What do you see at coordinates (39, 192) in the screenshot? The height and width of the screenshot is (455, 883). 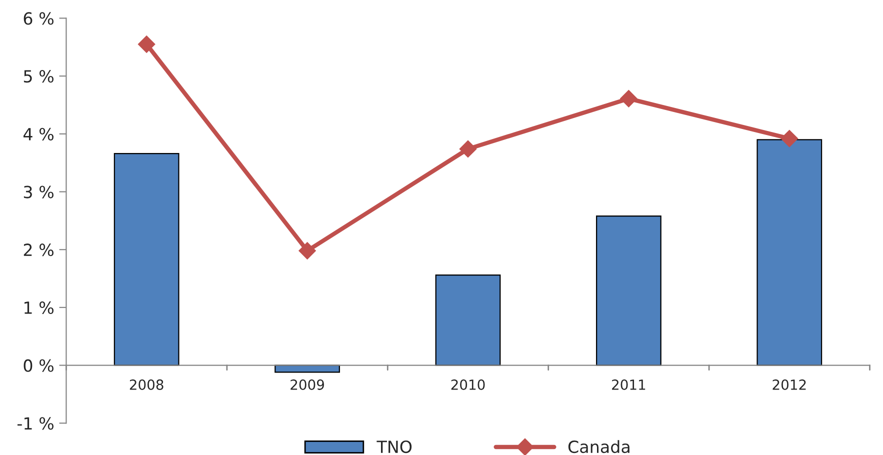 I see `y-tick-label: 3 %` at bounding box center [39, 192].